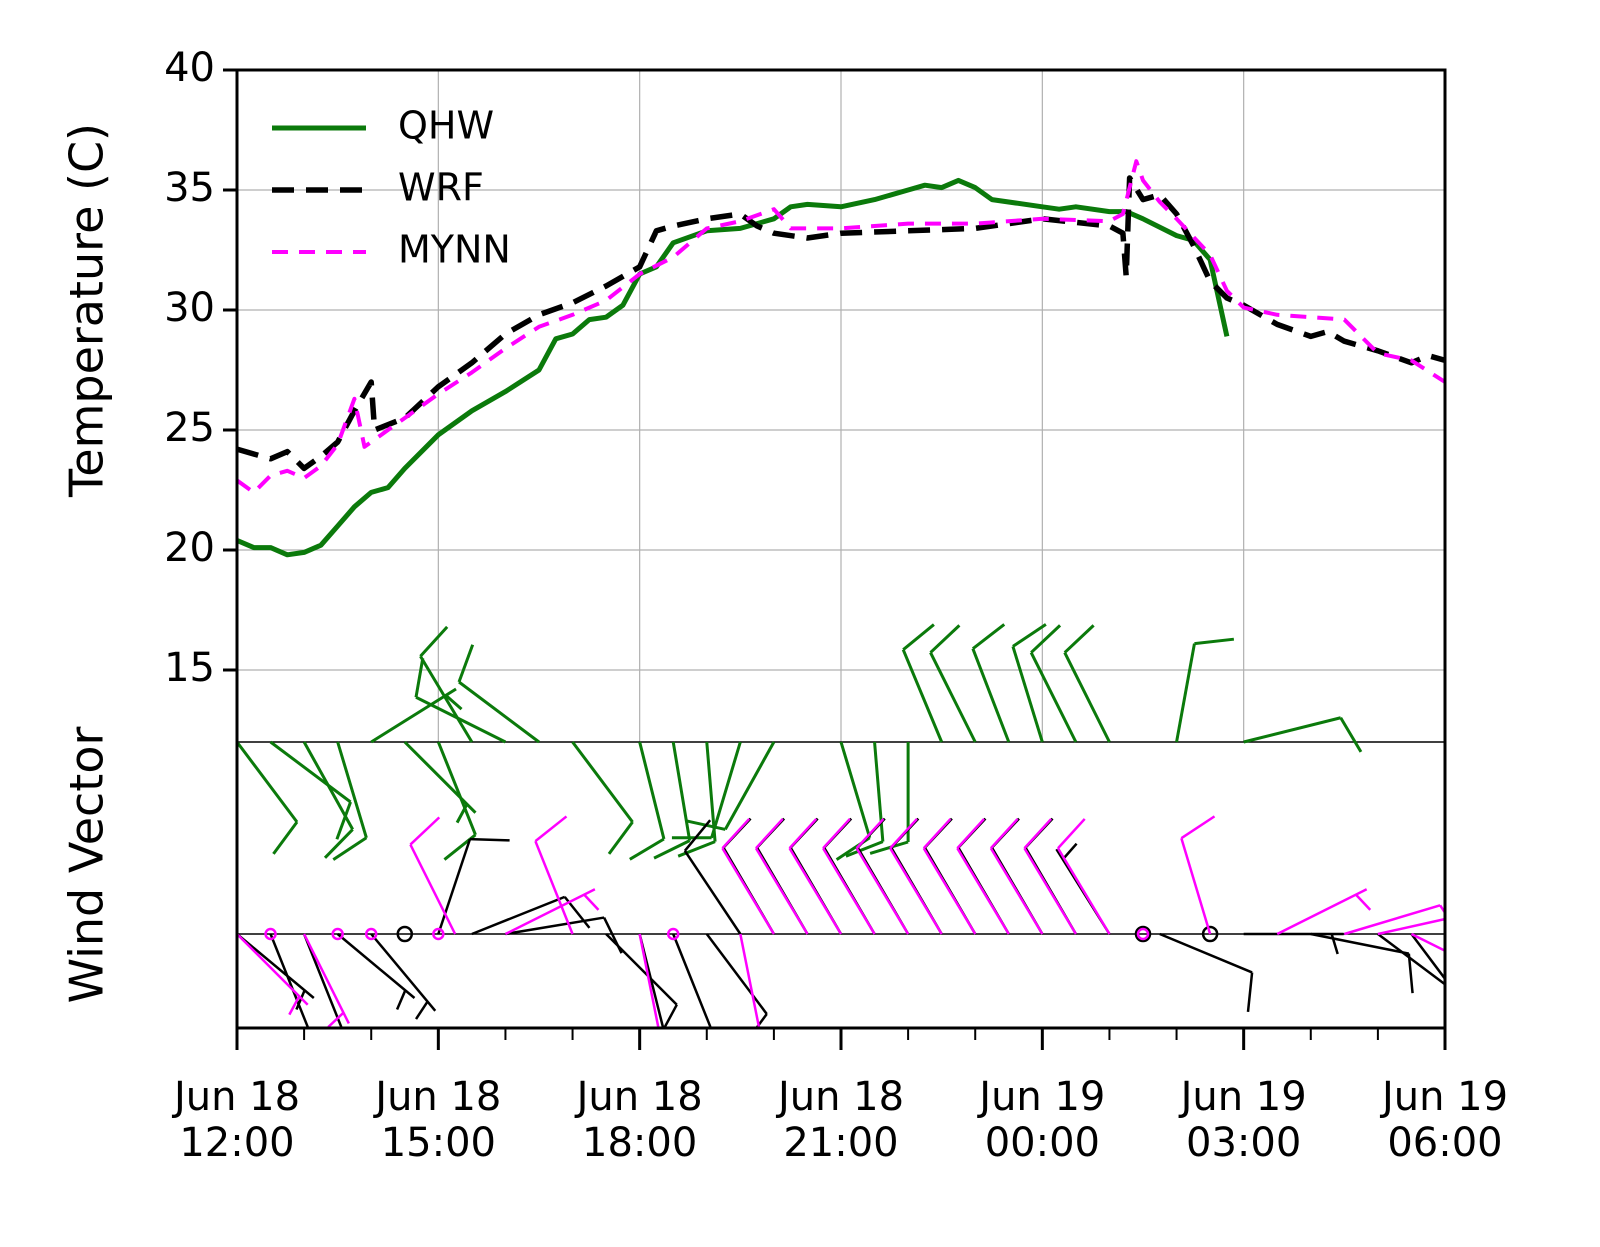  What do you see at coordinates (454, 250) in the screenshot?
I see `legend-label: MYNN` at bounding box center [454, 250].